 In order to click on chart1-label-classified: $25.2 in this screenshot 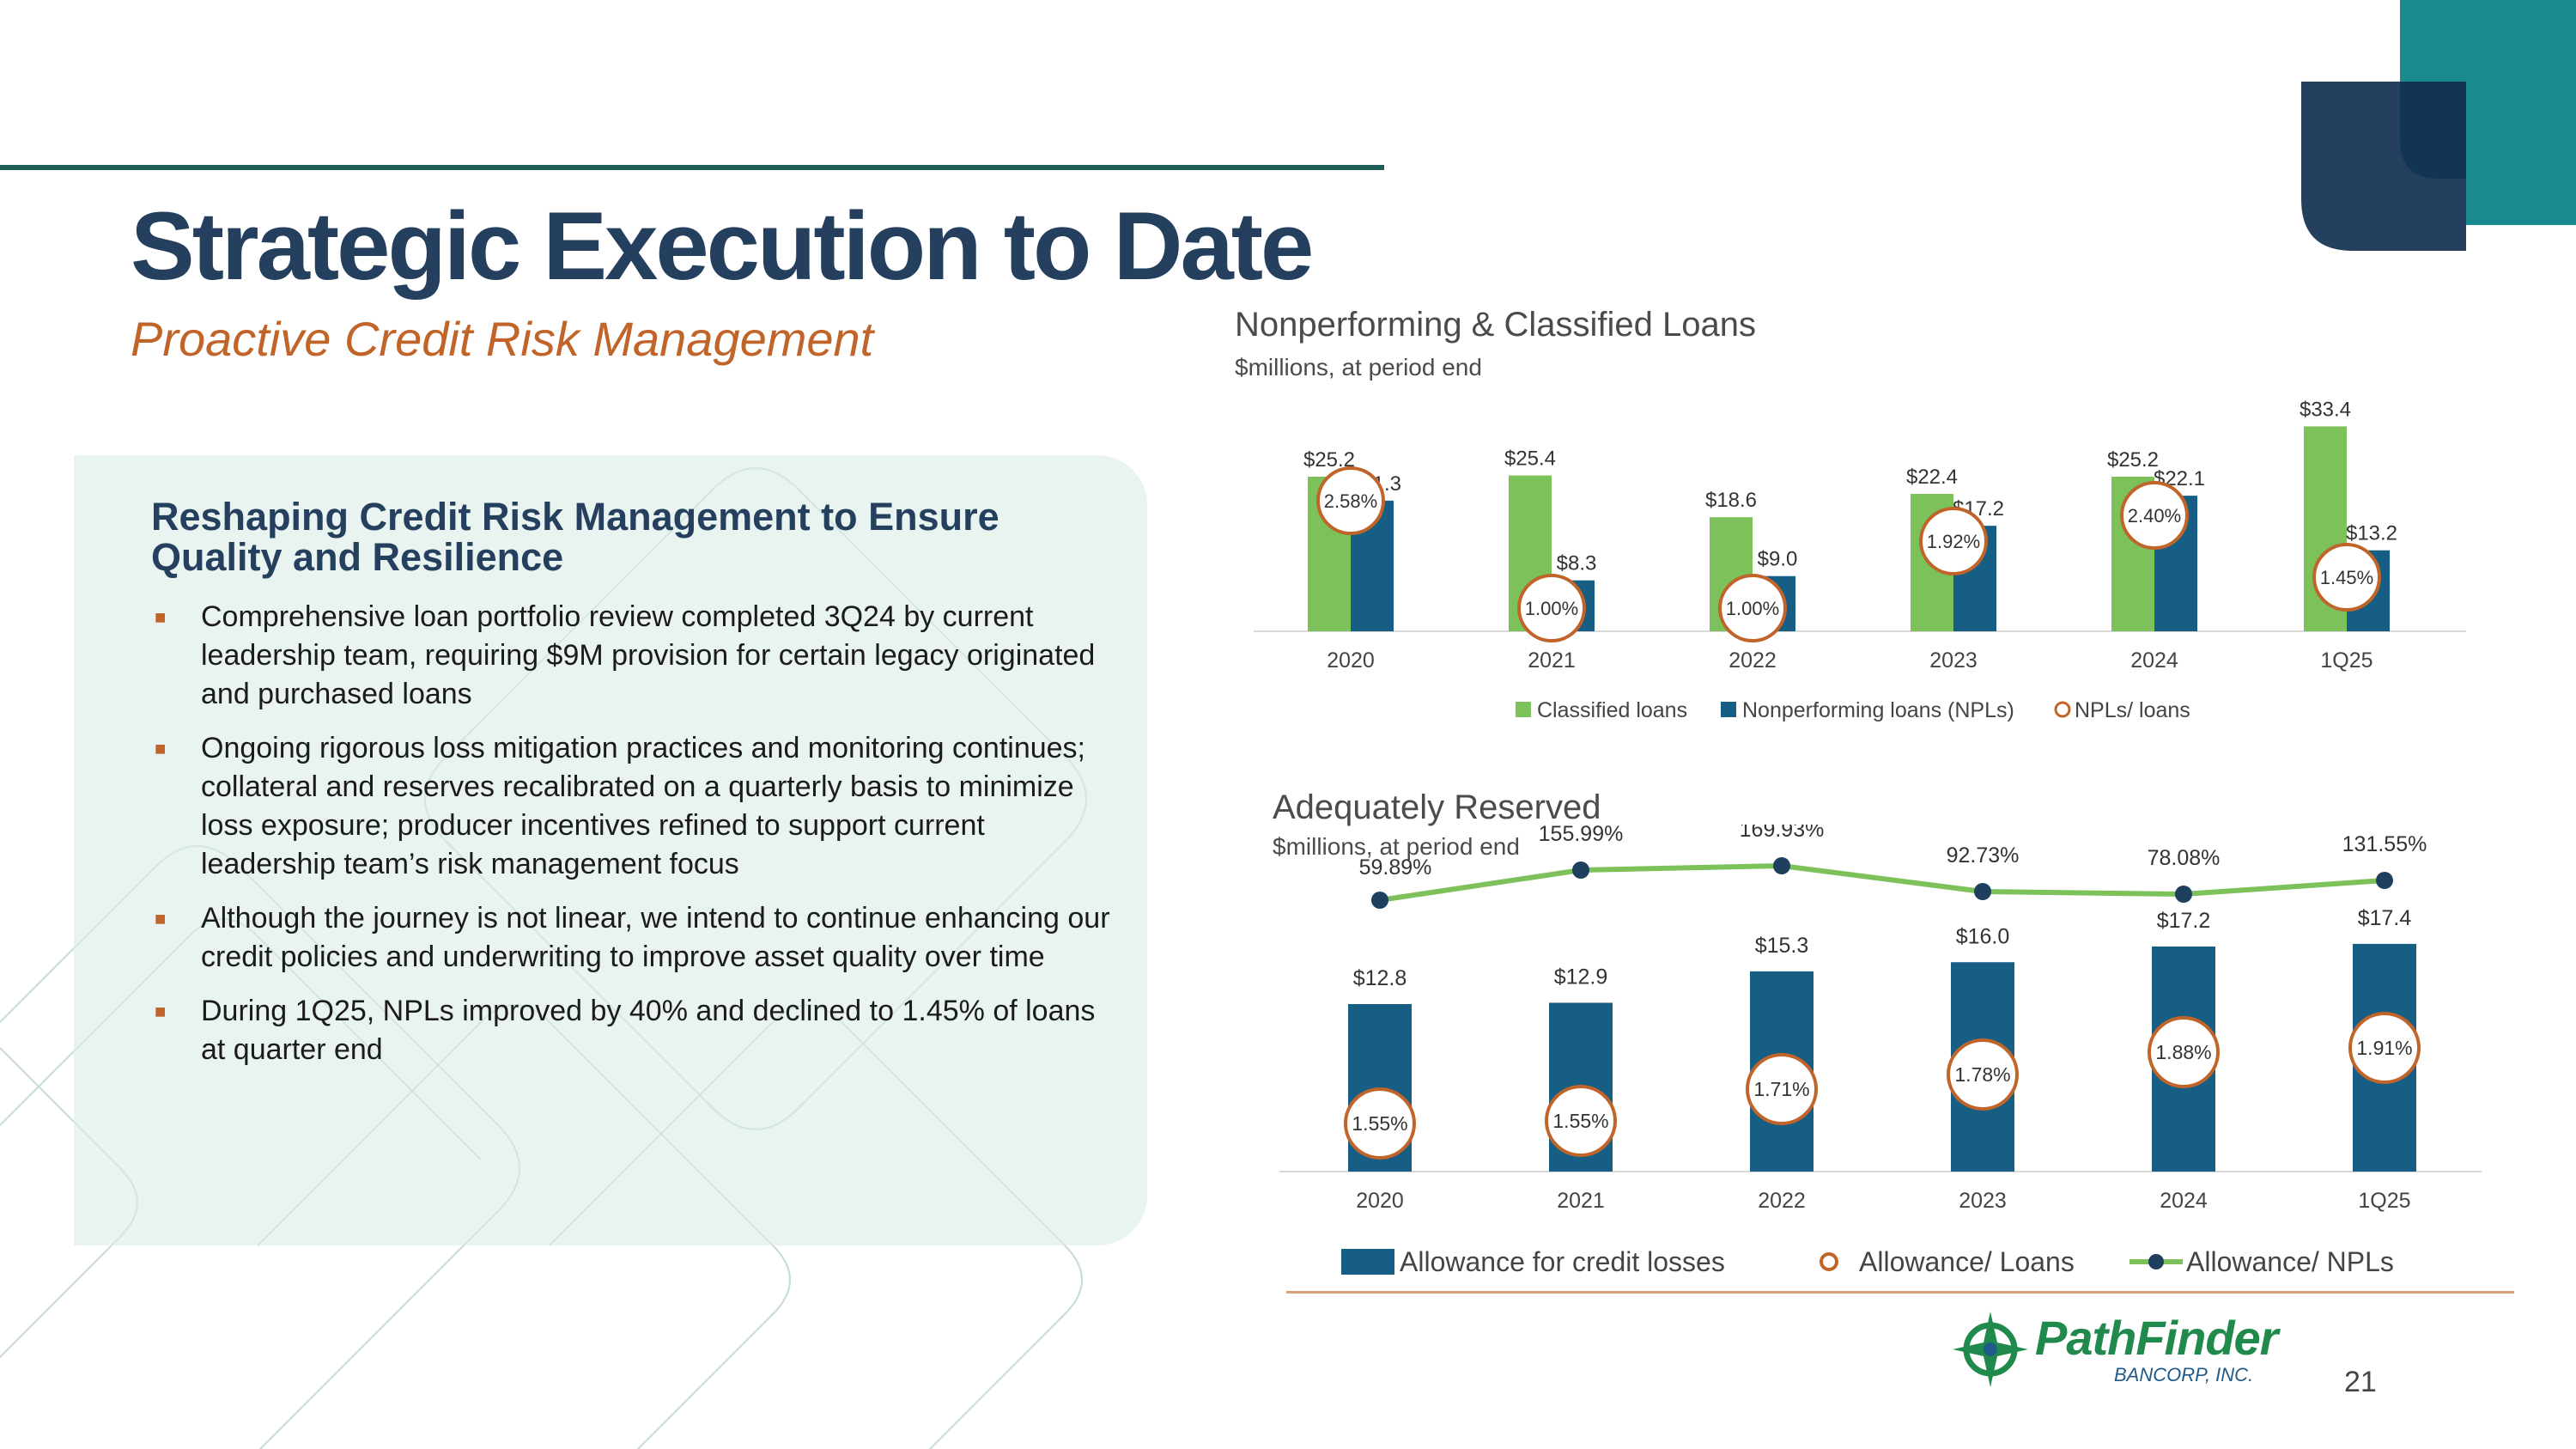, I will do `click(2133, 460)`.